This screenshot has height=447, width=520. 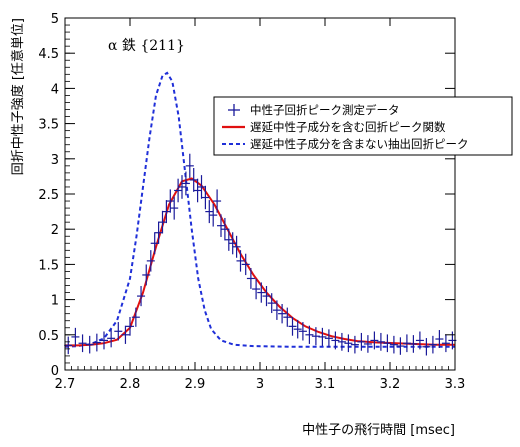 What do you see at coordinates (130, 384) in the screenshot?
I see `x-tick-label: 2.8` at bounding box center [130, 384].